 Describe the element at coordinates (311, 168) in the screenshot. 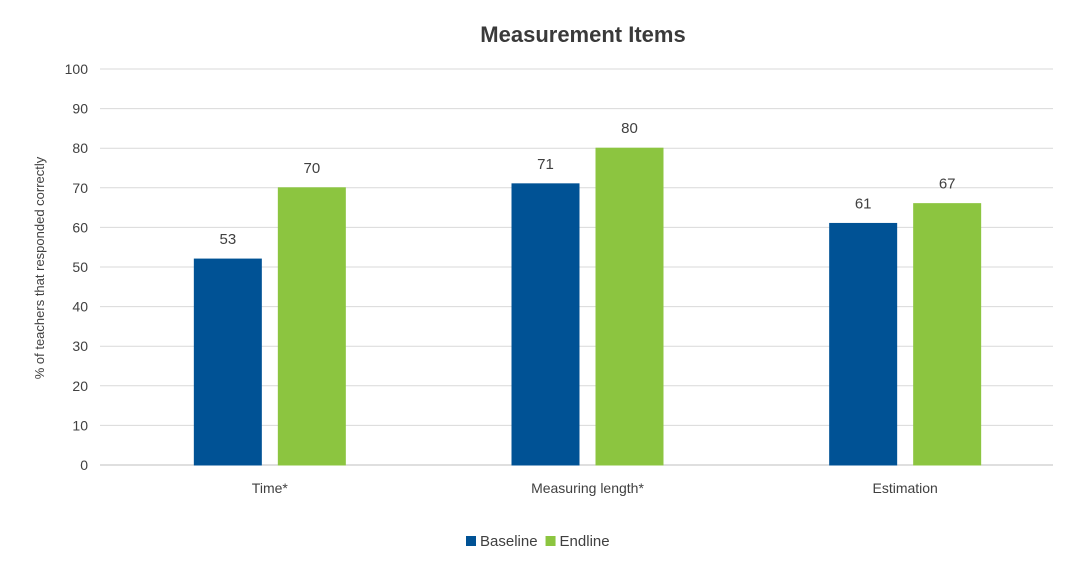

I see `data-label: 70` at that location.